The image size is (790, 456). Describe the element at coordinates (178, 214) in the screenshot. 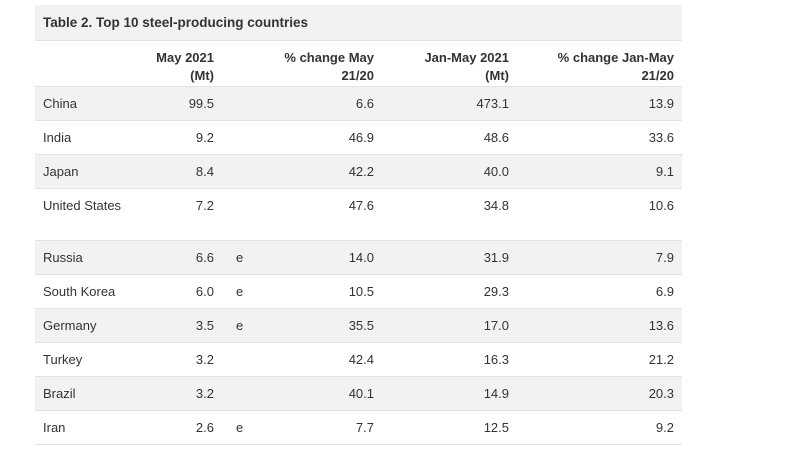

I see `may-2021-cell: 7.2` at that location.